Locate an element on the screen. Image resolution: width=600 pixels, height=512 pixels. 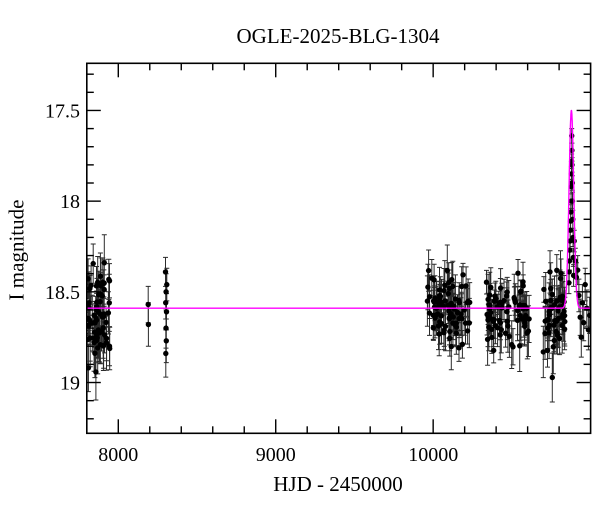
x-tick-label: 8000 is located at coordinates (118, 455).